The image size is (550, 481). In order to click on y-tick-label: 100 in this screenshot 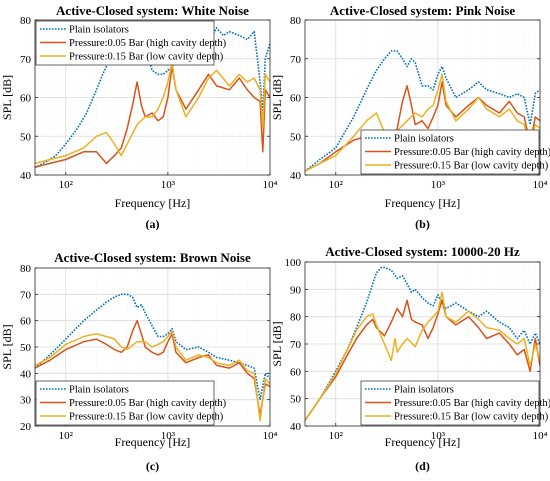, I will do `click(293, 263)`.